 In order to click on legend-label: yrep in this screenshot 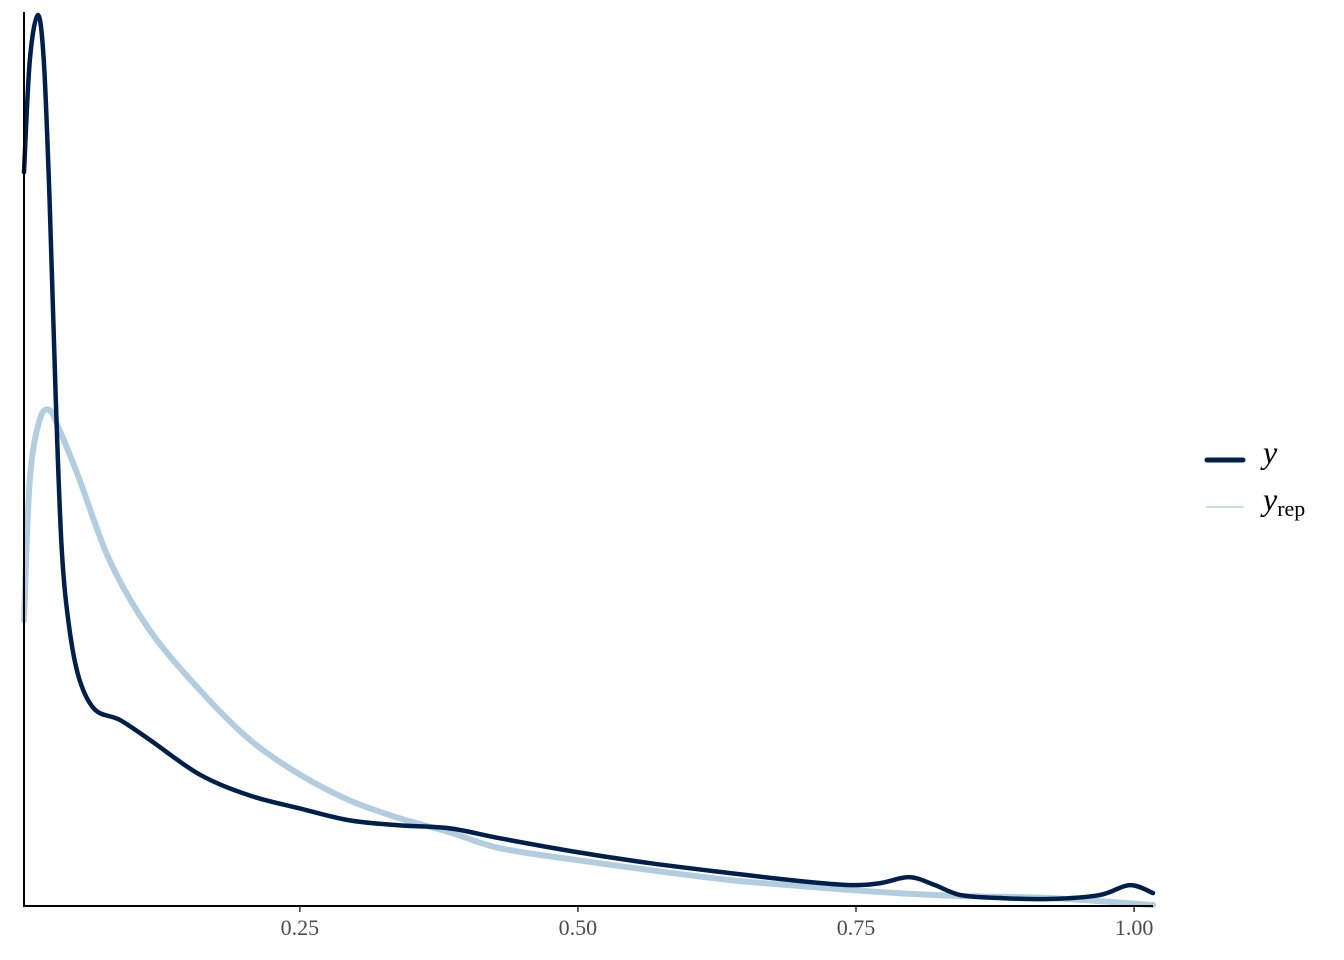, I will do `click(1282, 501)`.